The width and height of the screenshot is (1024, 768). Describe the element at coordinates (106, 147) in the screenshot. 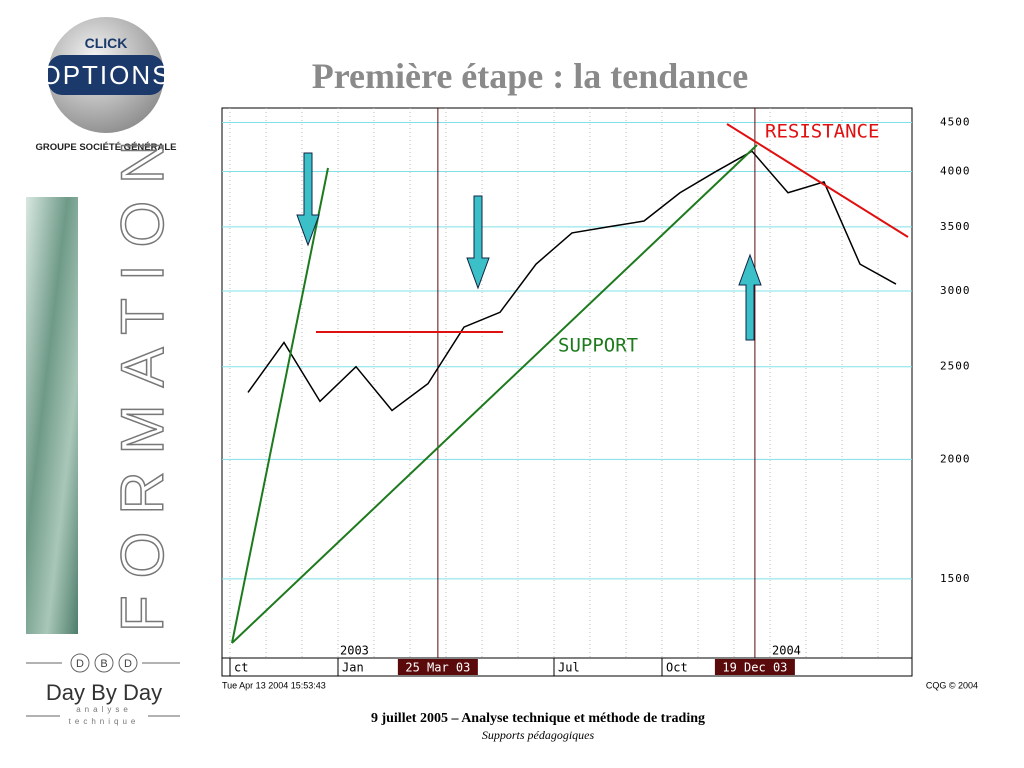

I see `group-name: GROUPE SOCIÉTÉ GÉNÉRALE` at that location.